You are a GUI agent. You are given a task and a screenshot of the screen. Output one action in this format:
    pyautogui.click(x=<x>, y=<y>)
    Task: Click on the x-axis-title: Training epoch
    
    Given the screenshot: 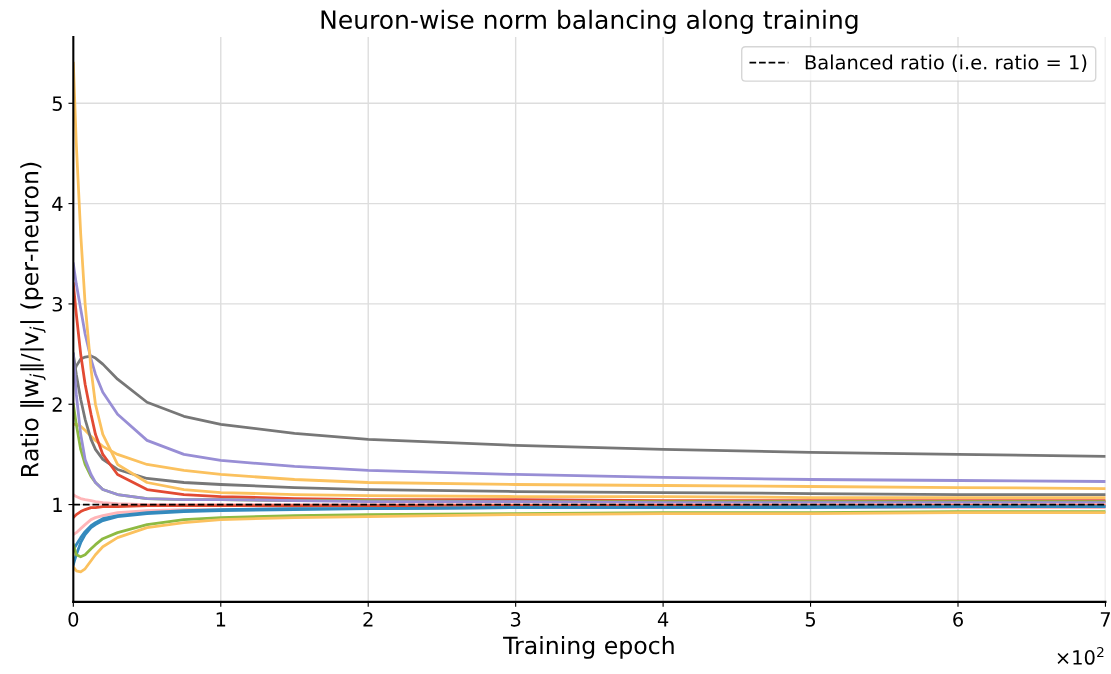 What is the action you would take?
    pyautogui.click(x=588, y=647)
    